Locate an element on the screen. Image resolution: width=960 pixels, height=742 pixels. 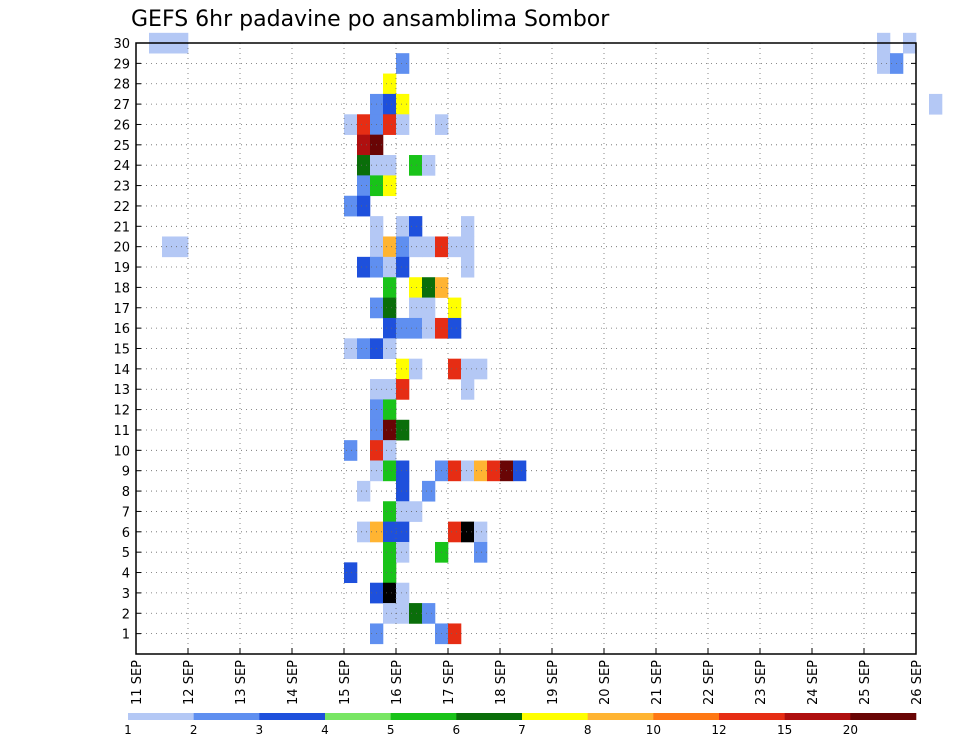
y-tick-label: 20 is located at coordinates (121, 248).